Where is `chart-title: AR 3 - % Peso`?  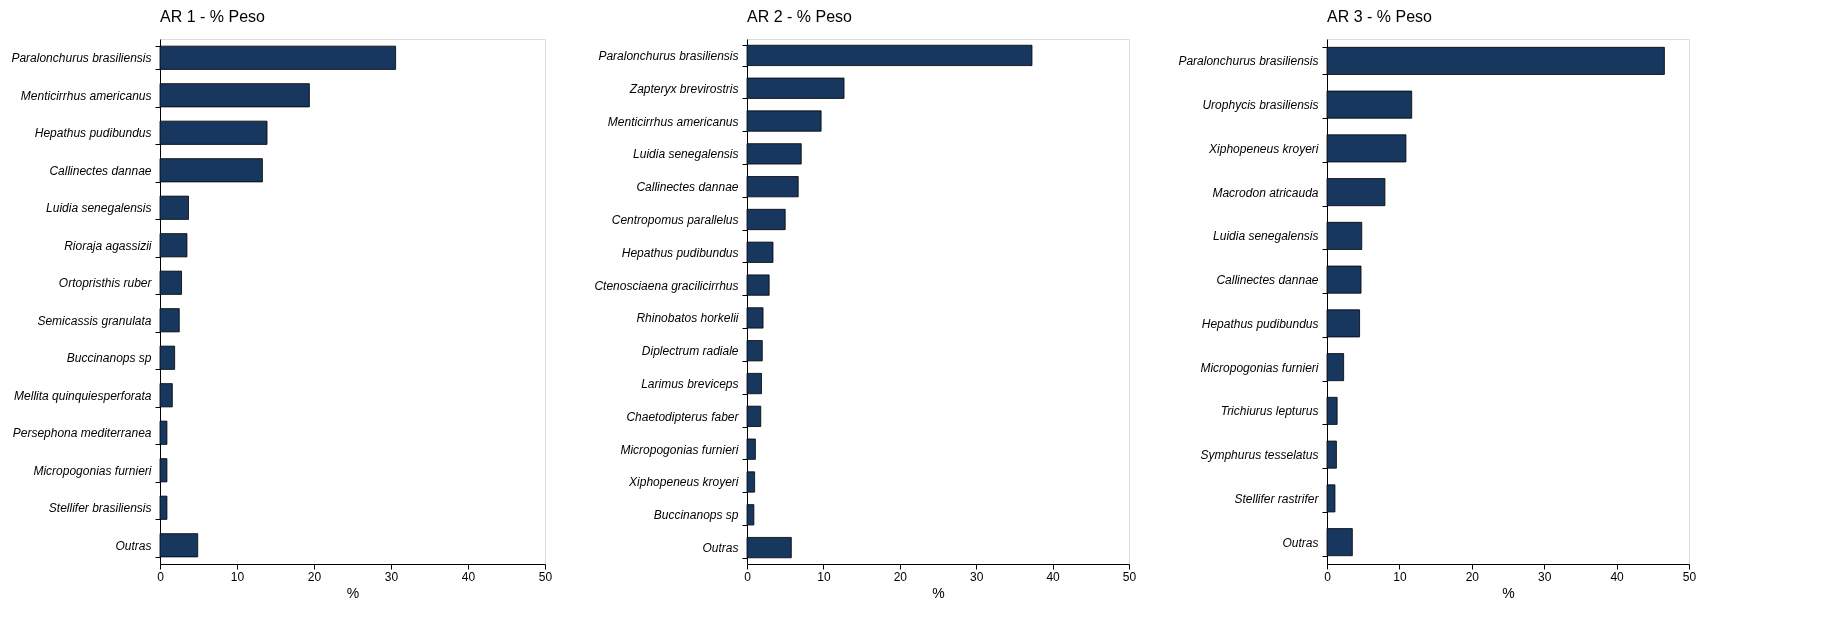 chart-title: AR 3 - % Peso is located at coordinates (1380, 16).